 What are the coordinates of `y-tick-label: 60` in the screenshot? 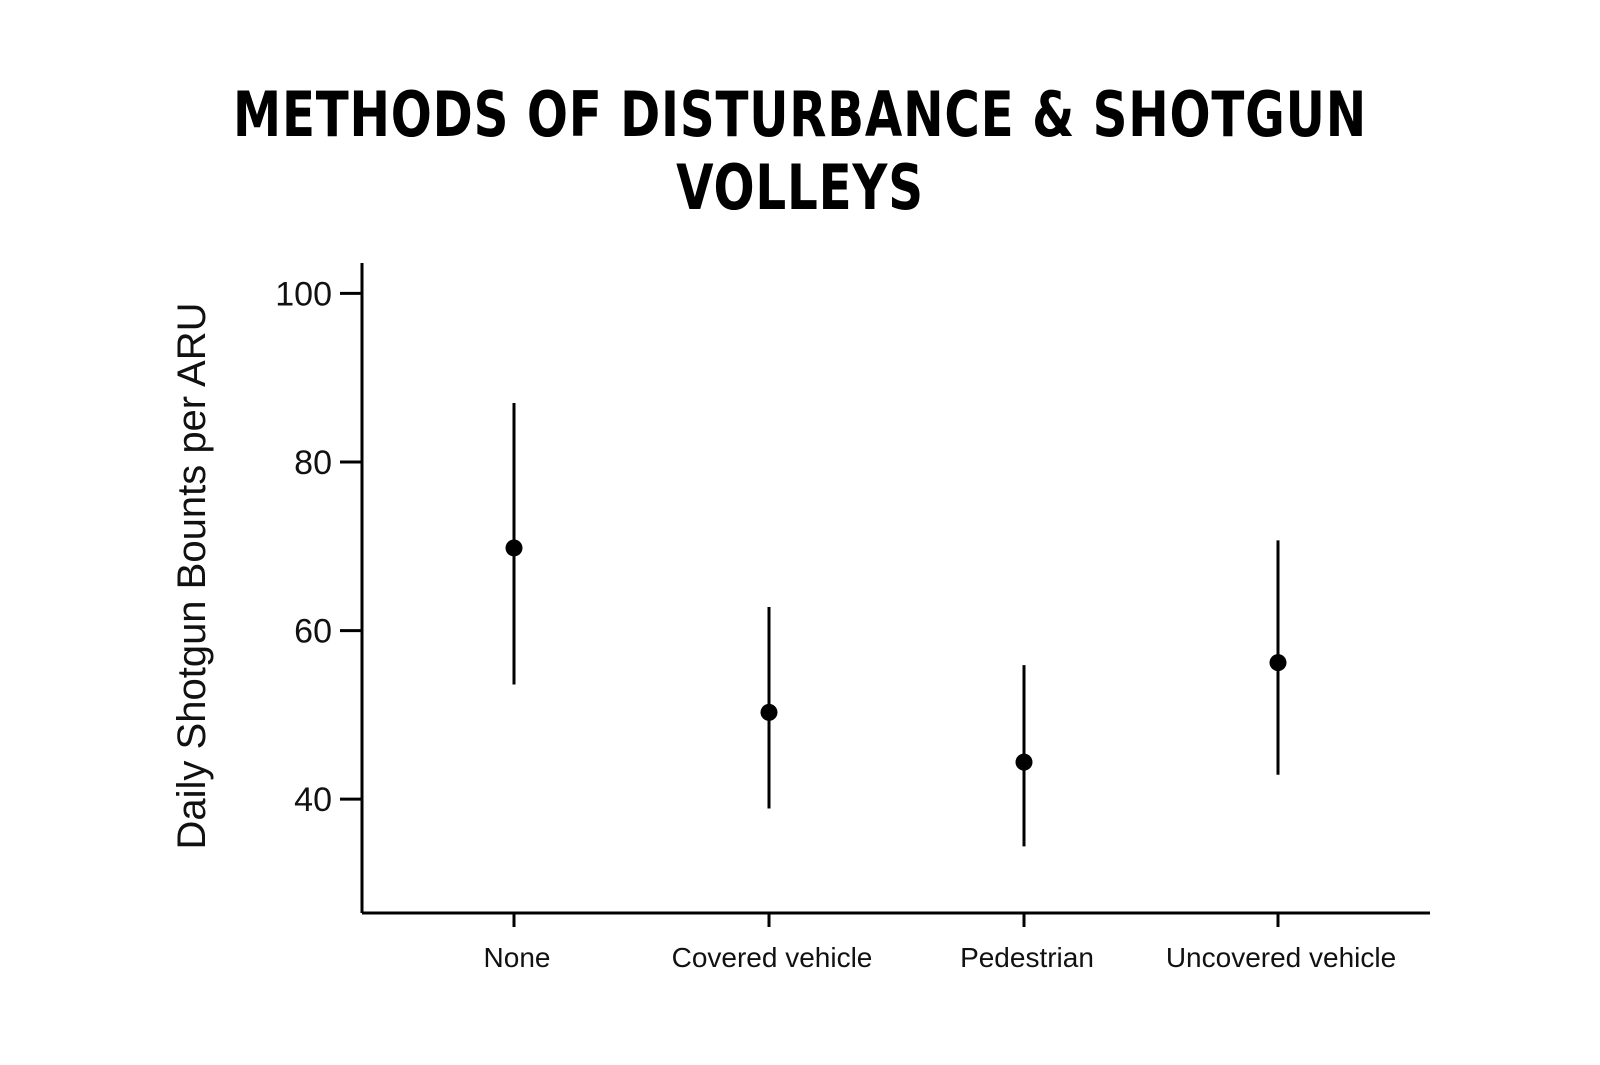 It's located at (313, 632).